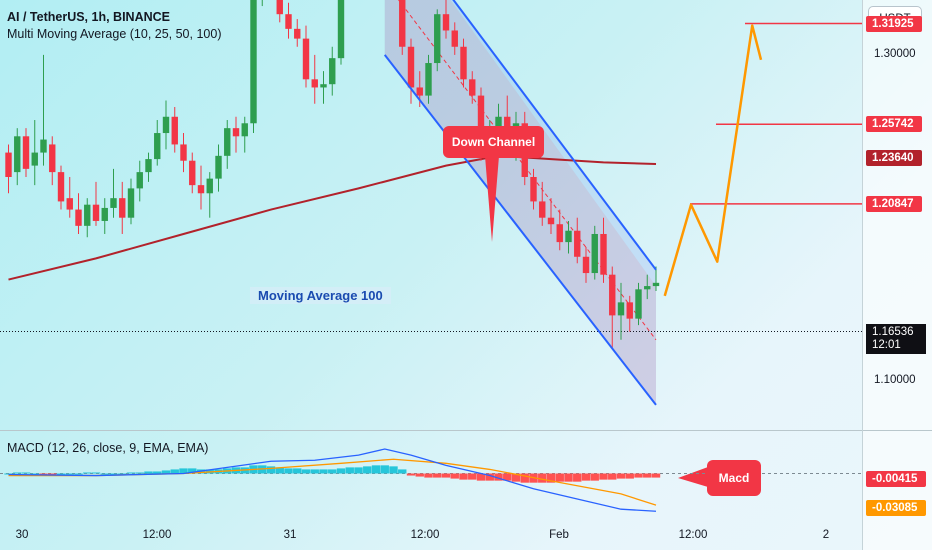  I want to click on price-level-badge: 1.20847, so click(894, 203).